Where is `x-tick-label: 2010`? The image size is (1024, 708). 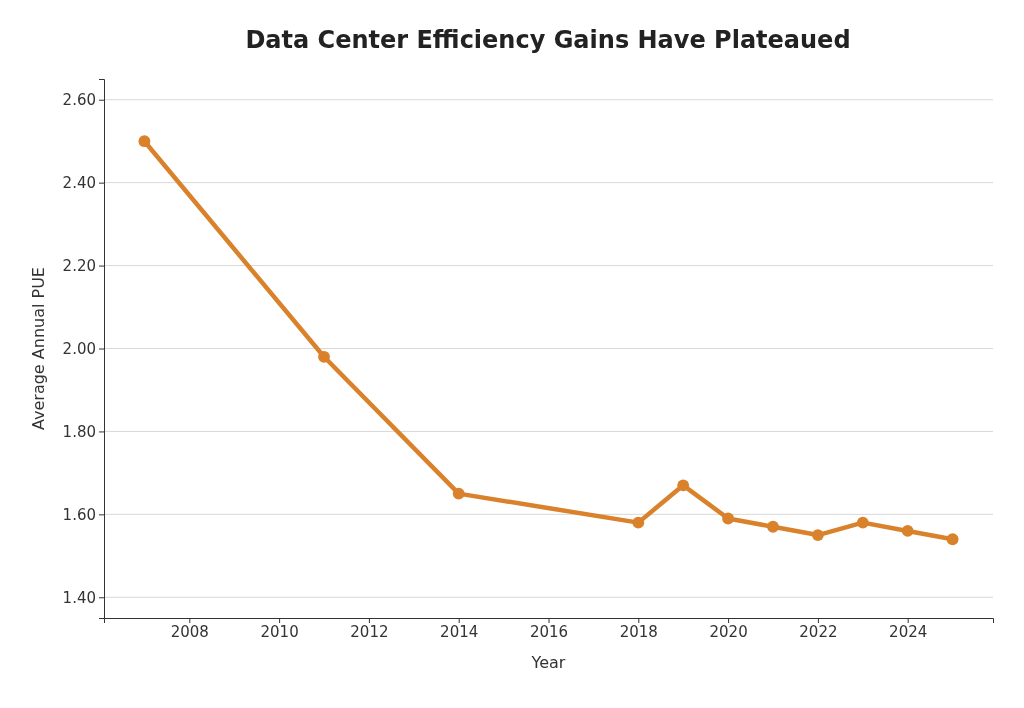
x-tick-label: 2010 is located at coordinates (279, 631).